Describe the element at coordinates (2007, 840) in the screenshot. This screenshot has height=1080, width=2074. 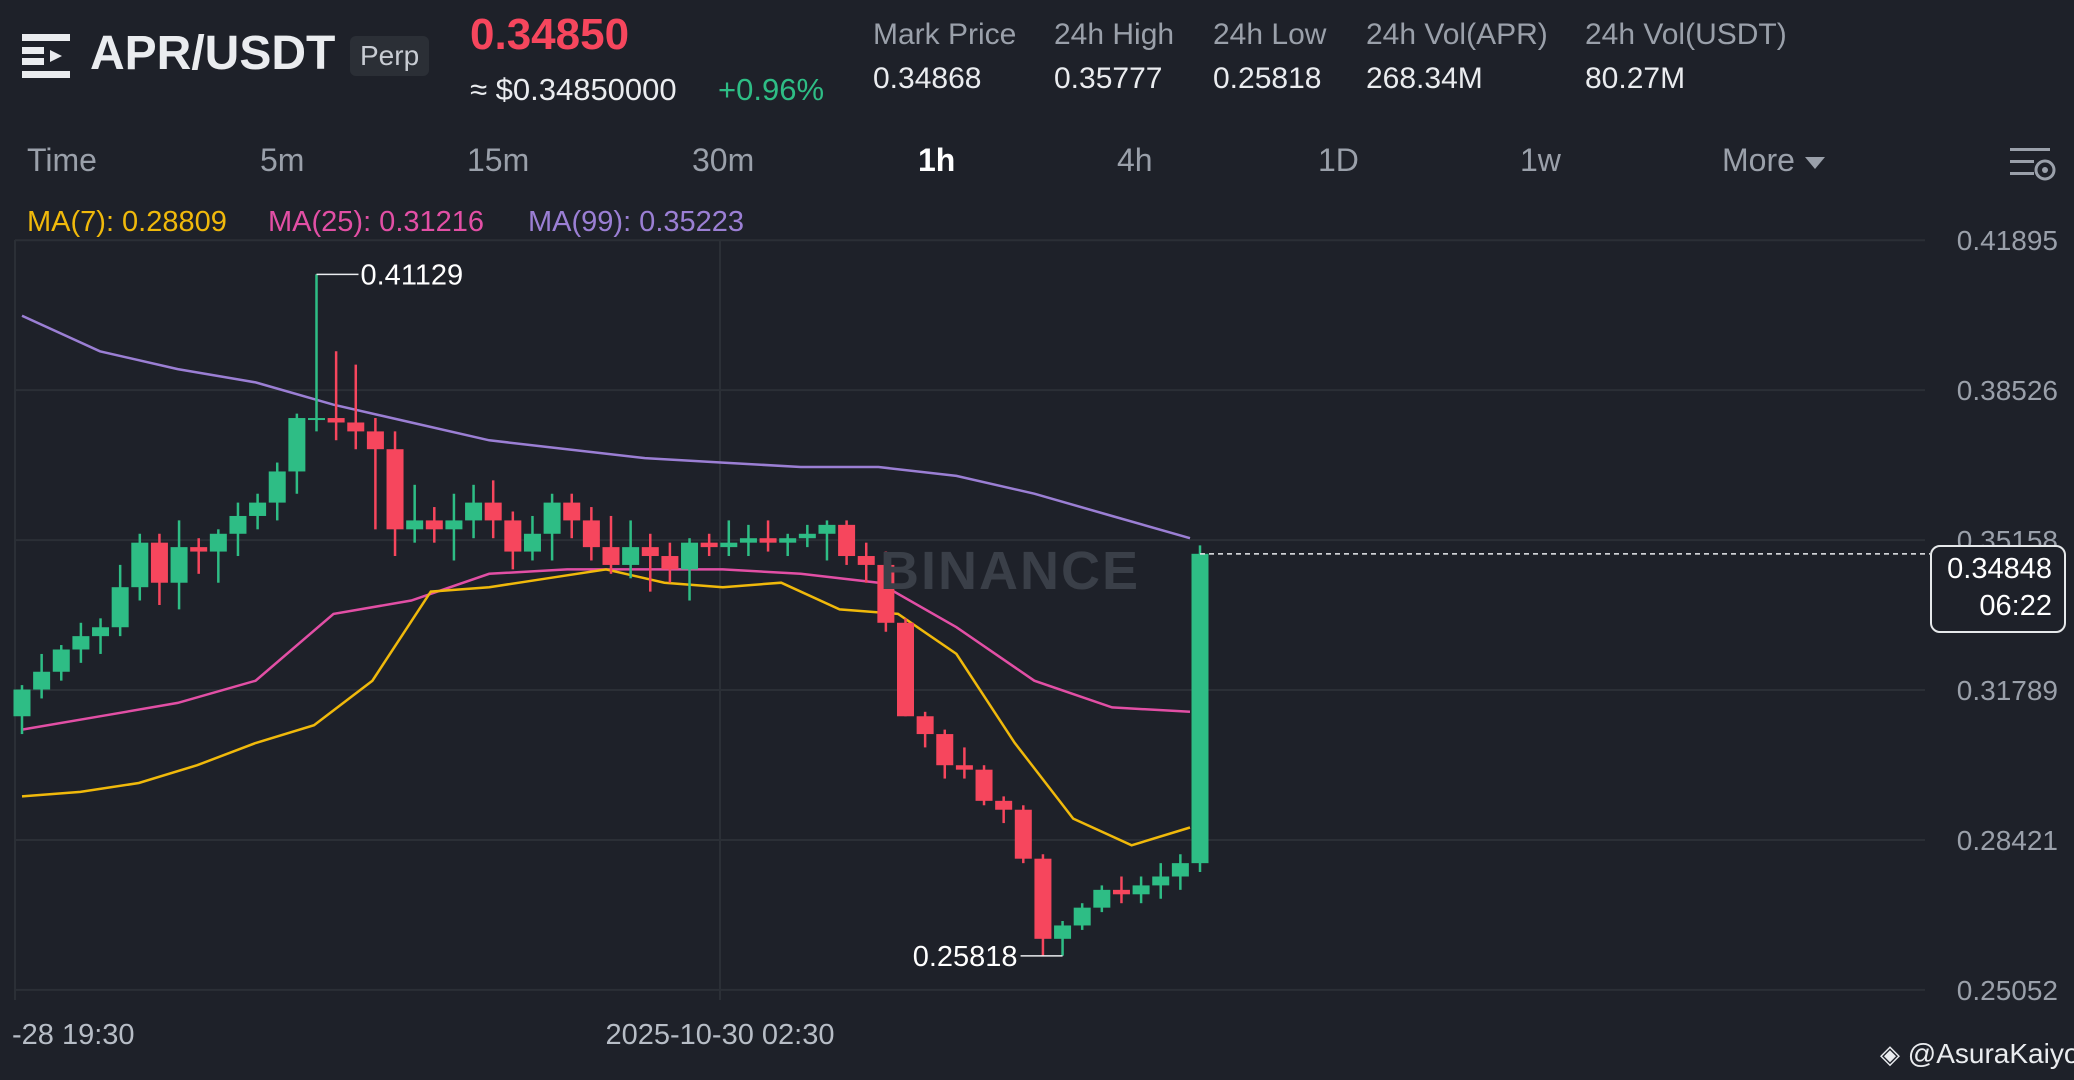
I see `y-tick-label: 0.28421` at that location.